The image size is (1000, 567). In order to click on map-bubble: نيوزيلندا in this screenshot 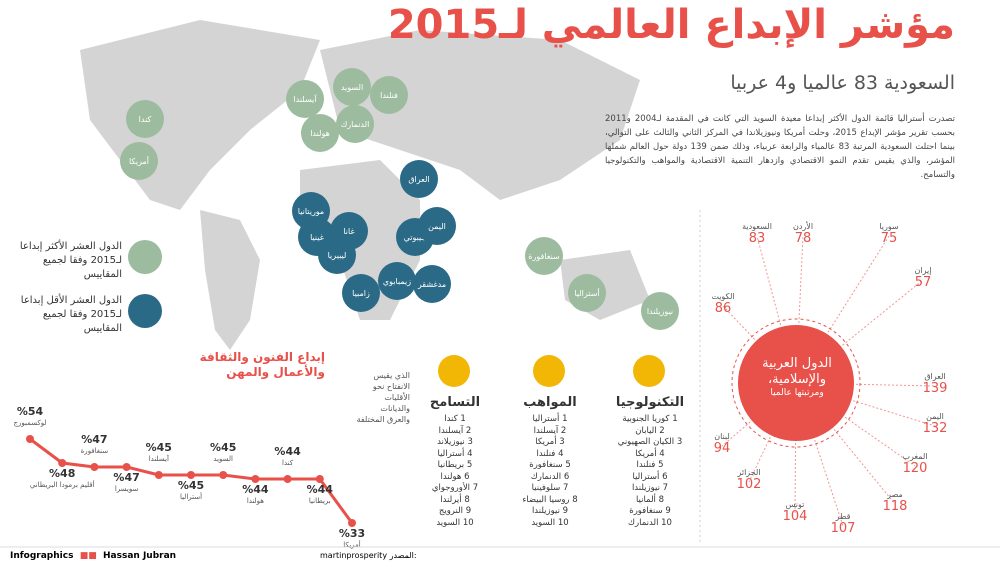, I will do `click(660, 311)`.